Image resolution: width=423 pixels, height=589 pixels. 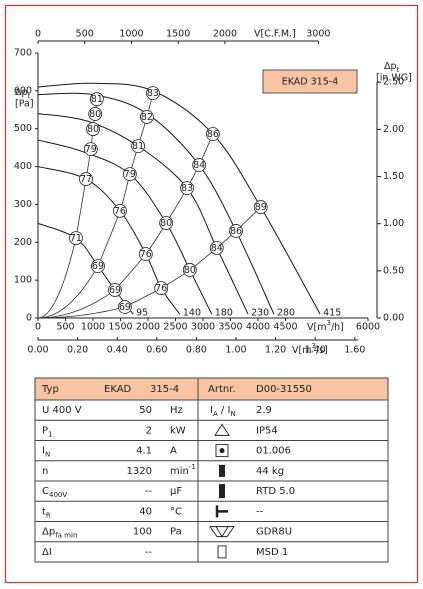 I want to click on chart-title: EKAD 315-4, so click(x=310, y=82).